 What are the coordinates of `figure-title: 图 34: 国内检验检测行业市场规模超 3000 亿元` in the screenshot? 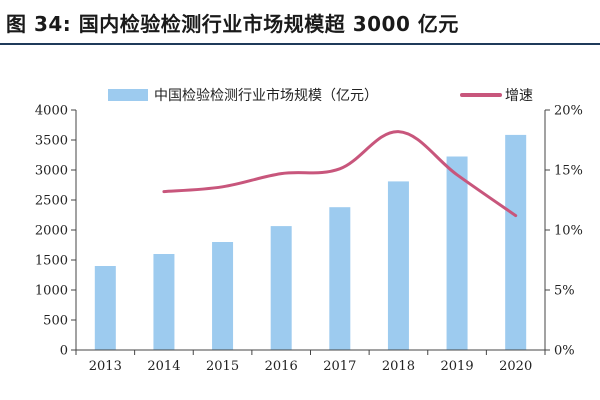 It's located at (232, 24).